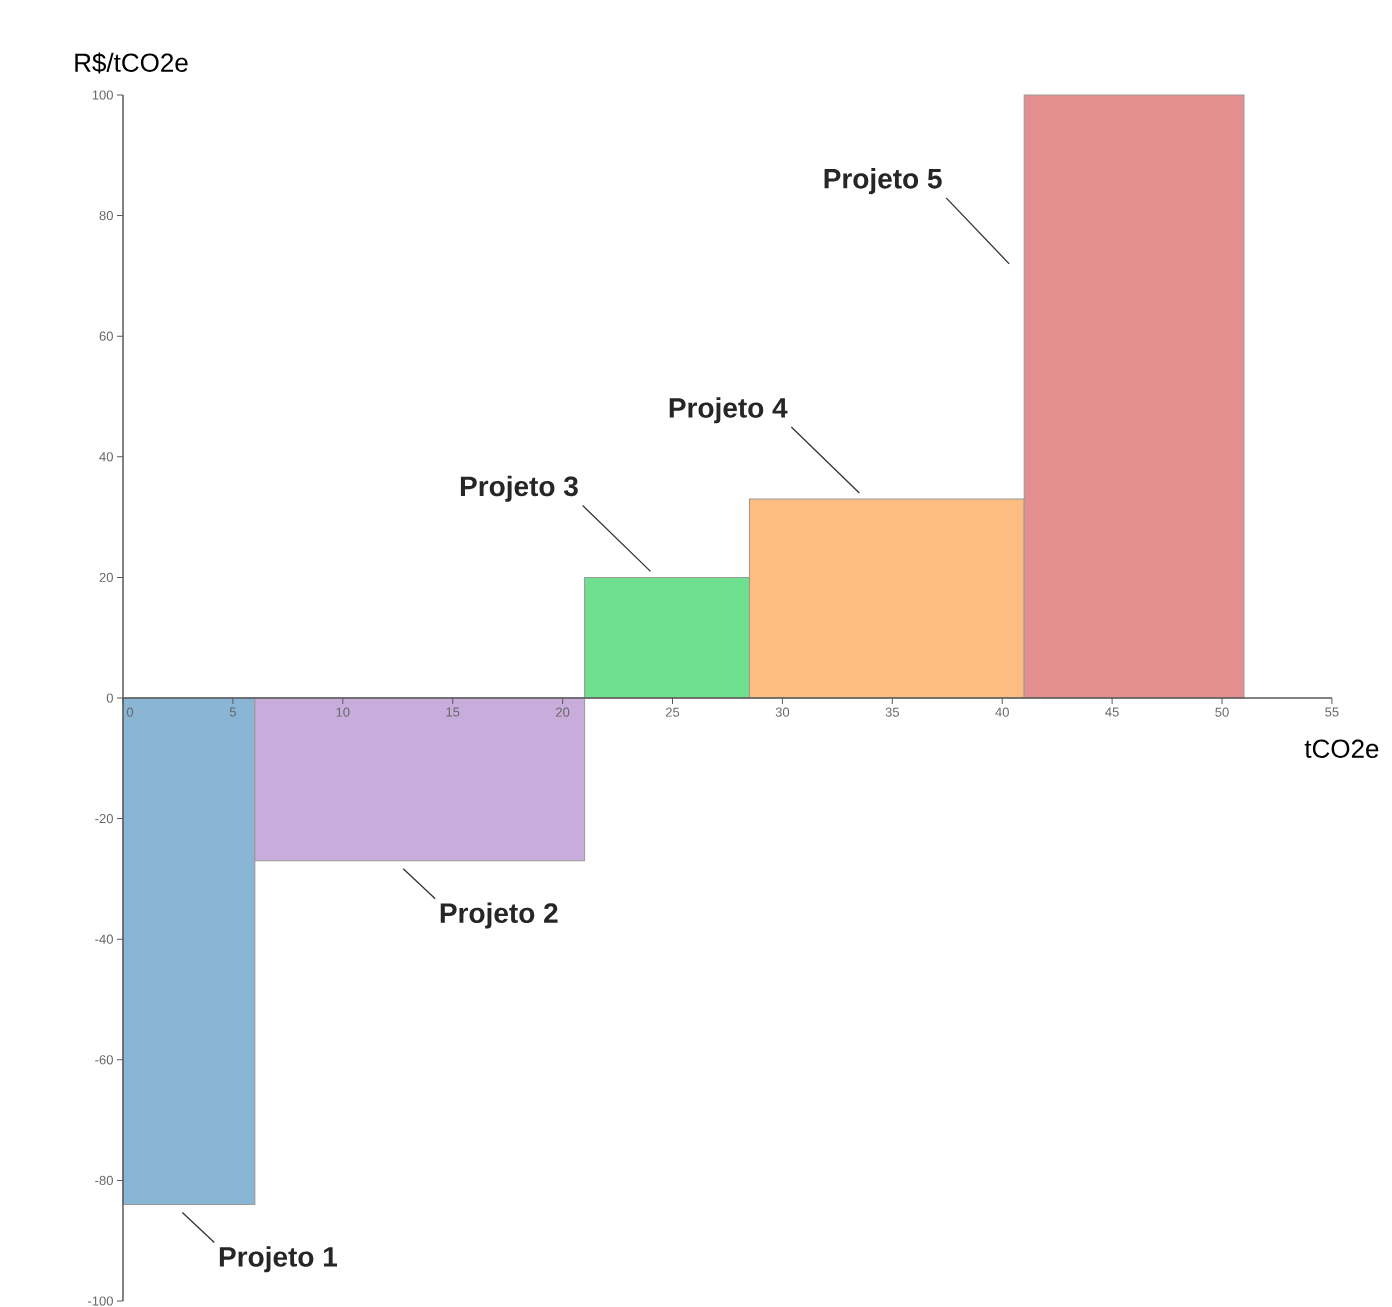 The width and height of the screenshot is (1392, 1307). Describe the element at coordinates (1112, 712) in the screenshot. I see `x-tick-label: 45` at that location.